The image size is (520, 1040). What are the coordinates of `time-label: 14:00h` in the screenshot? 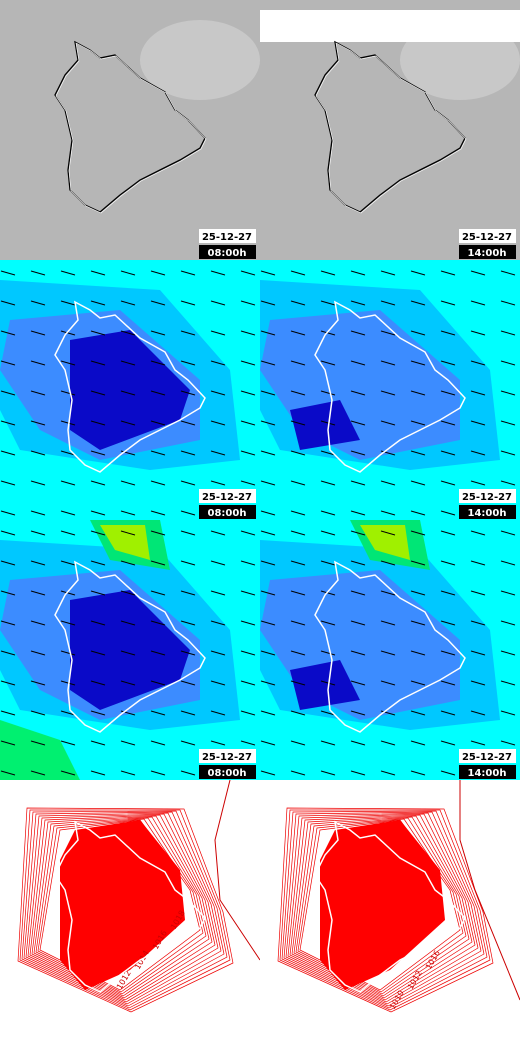 It's located at (487, 773).